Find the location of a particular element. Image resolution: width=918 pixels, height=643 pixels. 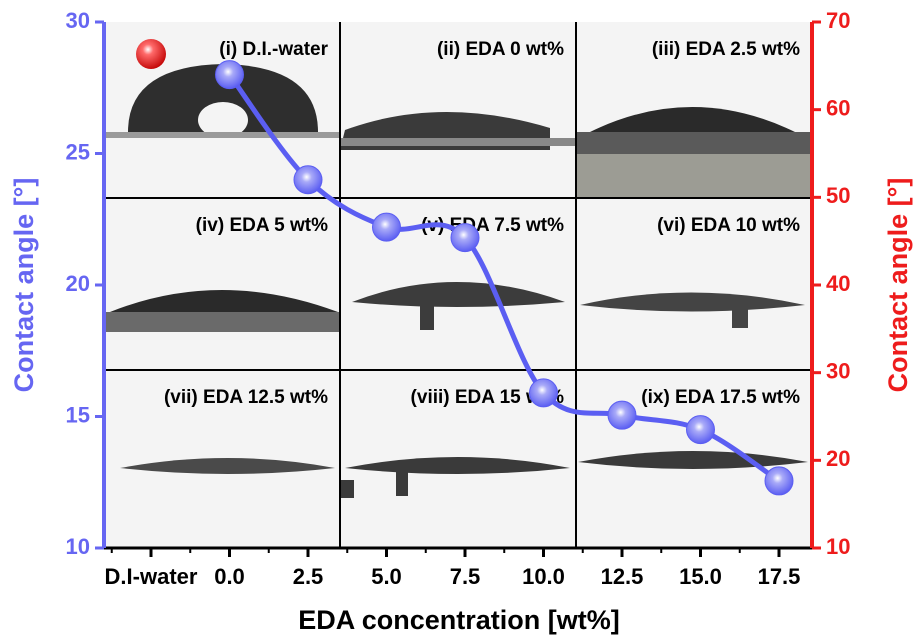

y2-tick-label: 10 is located at coordinates (838, 546).